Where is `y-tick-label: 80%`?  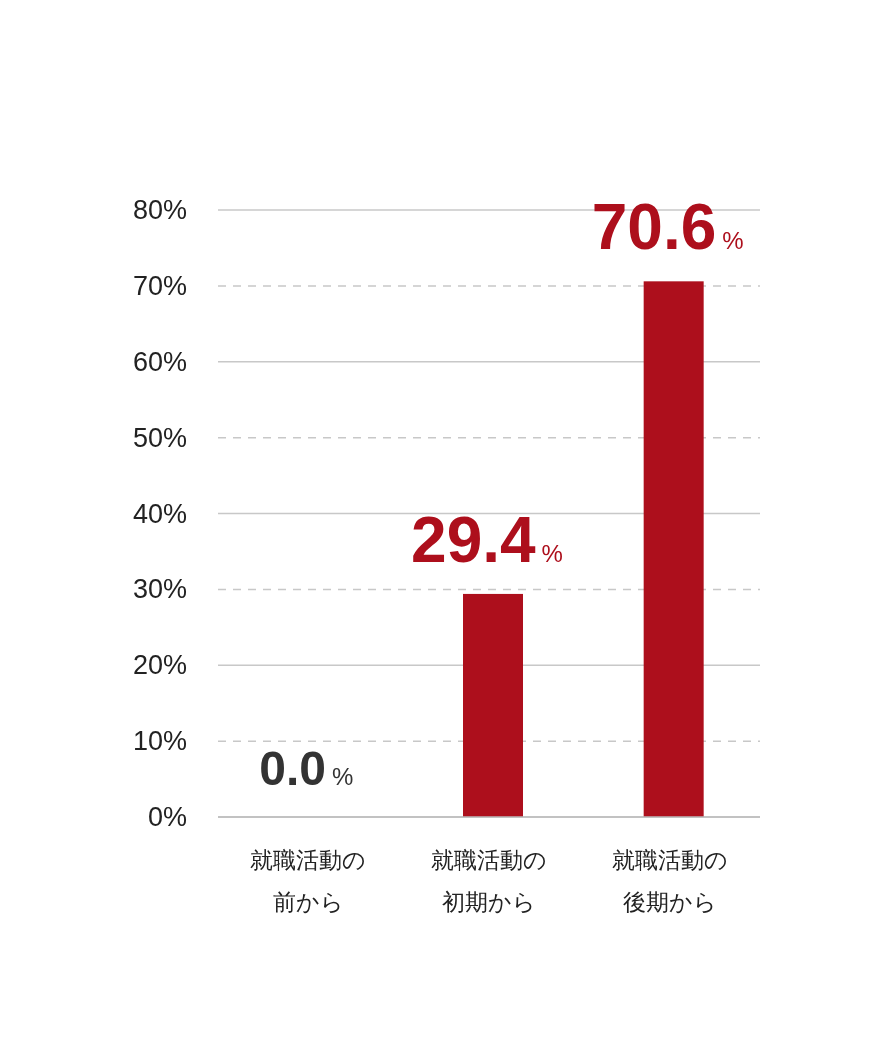
y-tick-label: 80% is located at coordinates (159, 210).